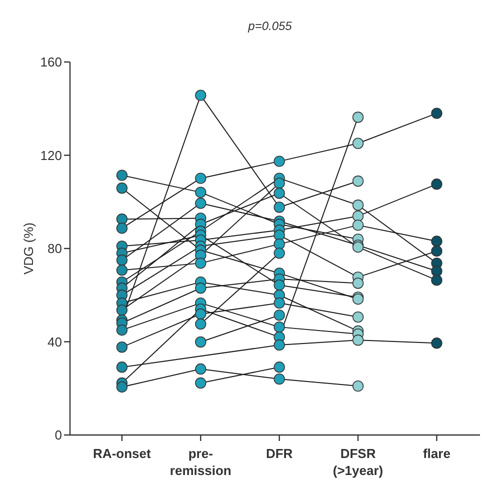  Describe the element at coordinates (269, 26) in the screenshot. I see `text: p=0.055` at that location.